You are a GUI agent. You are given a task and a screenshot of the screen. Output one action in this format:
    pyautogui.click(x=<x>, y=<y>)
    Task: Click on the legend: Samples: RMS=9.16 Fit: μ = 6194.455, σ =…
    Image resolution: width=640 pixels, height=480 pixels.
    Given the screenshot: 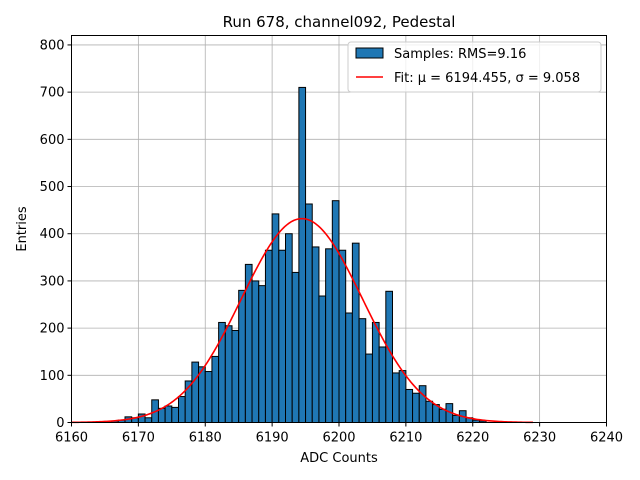 What is the action you would take?
    pyautogui.click(x=474, y=67)
    